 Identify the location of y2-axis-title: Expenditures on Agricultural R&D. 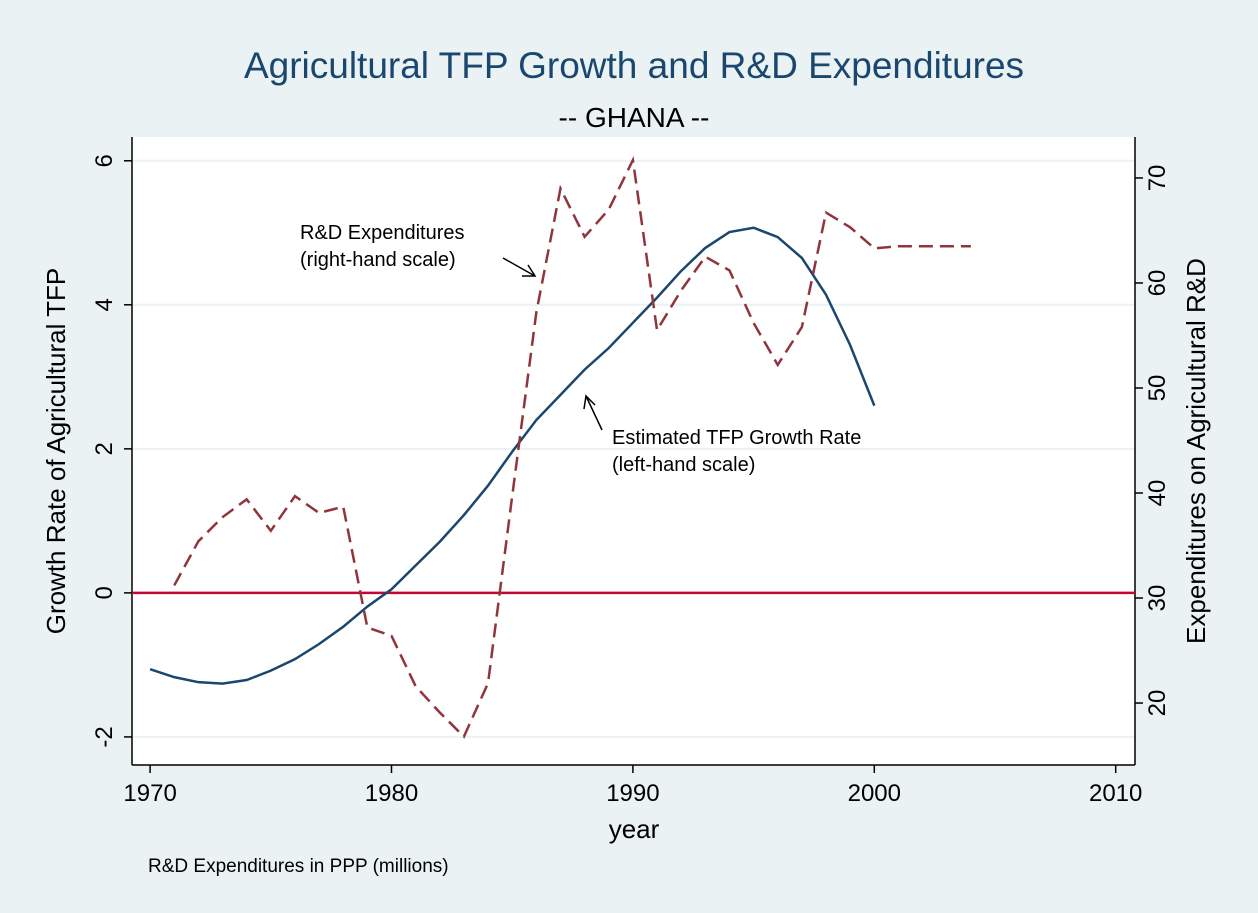
(1196, 451).